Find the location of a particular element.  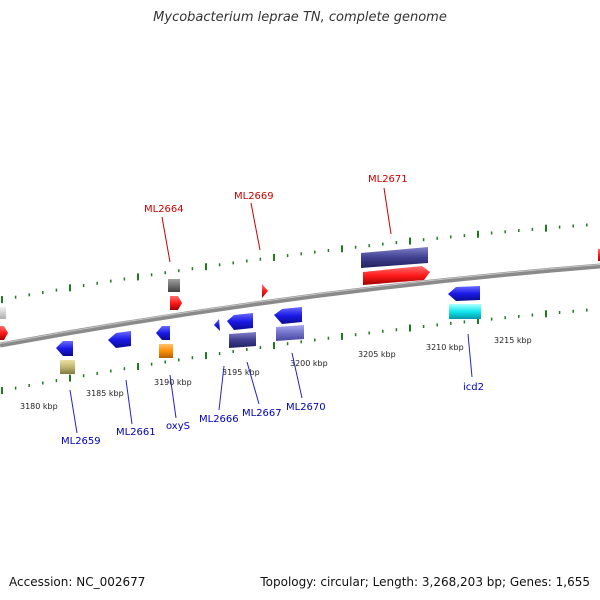

tick-row-bottom is located at coordinates (294, 351).